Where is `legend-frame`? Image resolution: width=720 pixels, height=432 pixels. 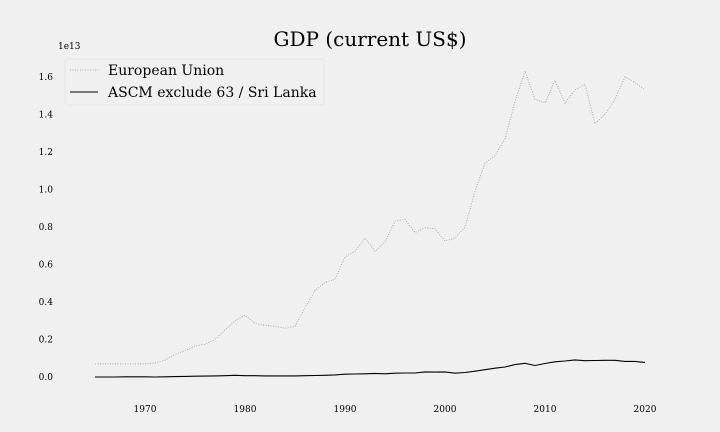
legend-frame is located at coordinates (194, 82).